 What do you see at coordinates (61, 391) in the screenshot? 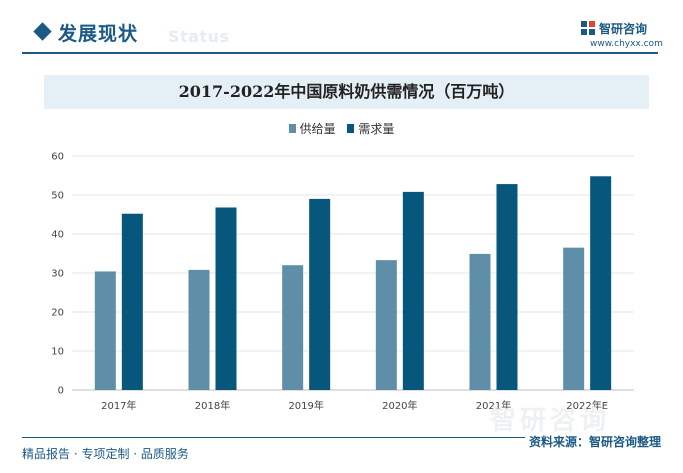
I see `y-tick-label: 0` at bounding box center [61, 391].